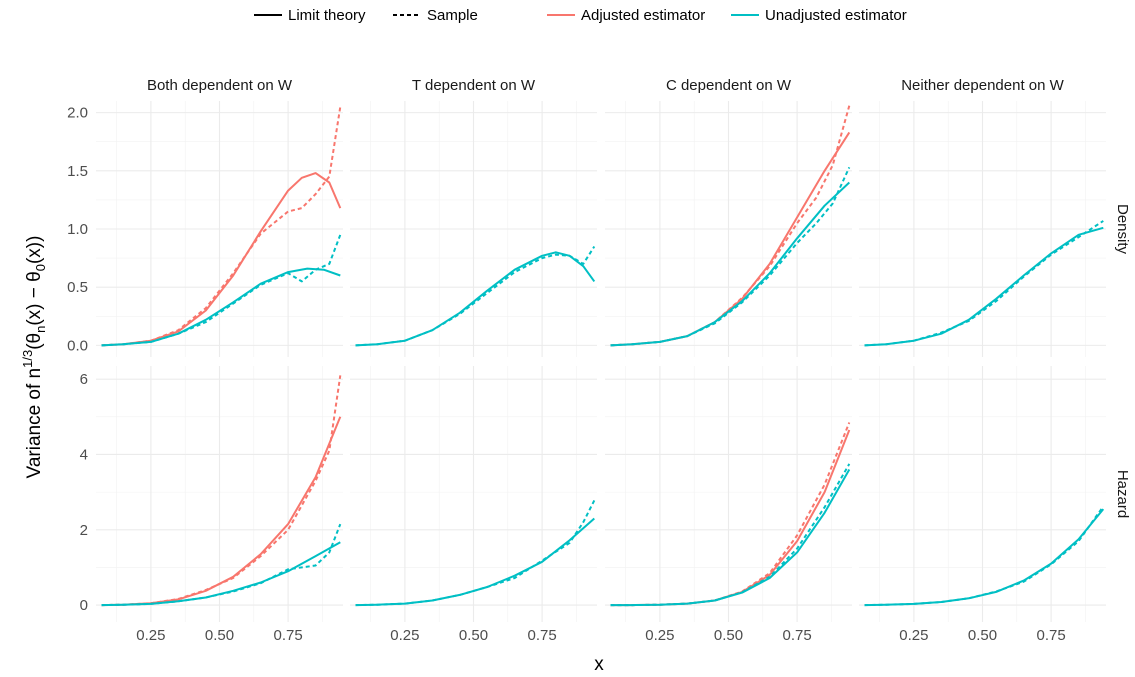  I want to click on x-axis-title: x, so click(599, 664).